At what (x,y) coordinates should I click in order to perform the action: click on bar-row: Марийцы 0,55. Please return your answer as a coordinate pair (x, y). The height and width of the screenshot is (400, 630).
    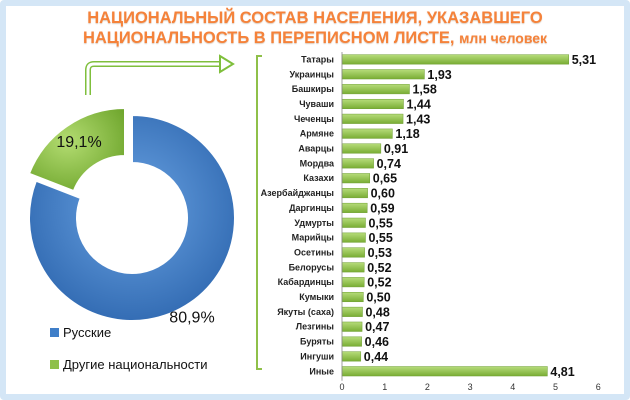
    Looking at the image, I should click on (342, 238).